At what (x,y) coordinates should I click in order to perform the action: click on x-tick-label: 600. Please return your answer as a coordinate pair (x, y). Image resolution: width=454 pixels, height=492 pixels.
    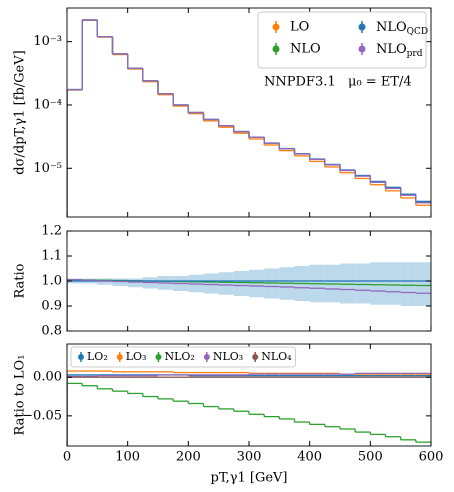
    Looking at the image, I should click on (431, 457).